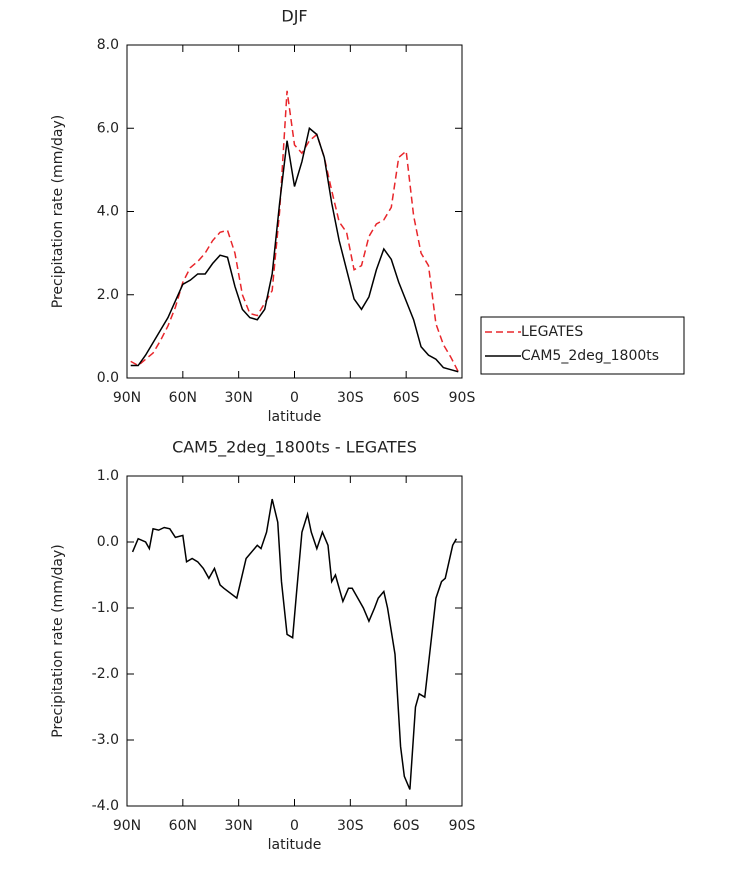 The height and width of the screenshot is (870, 733). Describe the element at coordinates (552, 332) in the screenshot. I see `legend-label: LEGATES` at that location.